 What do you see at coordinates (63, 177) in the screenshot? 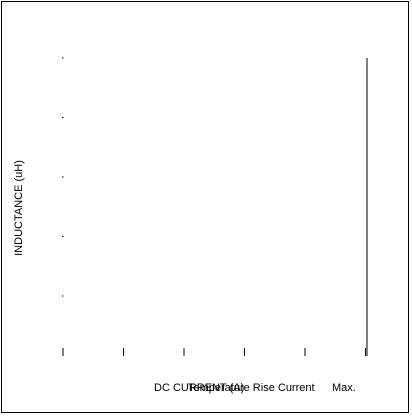
I see `y-axis-ticks` at bounding box center [63, 177].